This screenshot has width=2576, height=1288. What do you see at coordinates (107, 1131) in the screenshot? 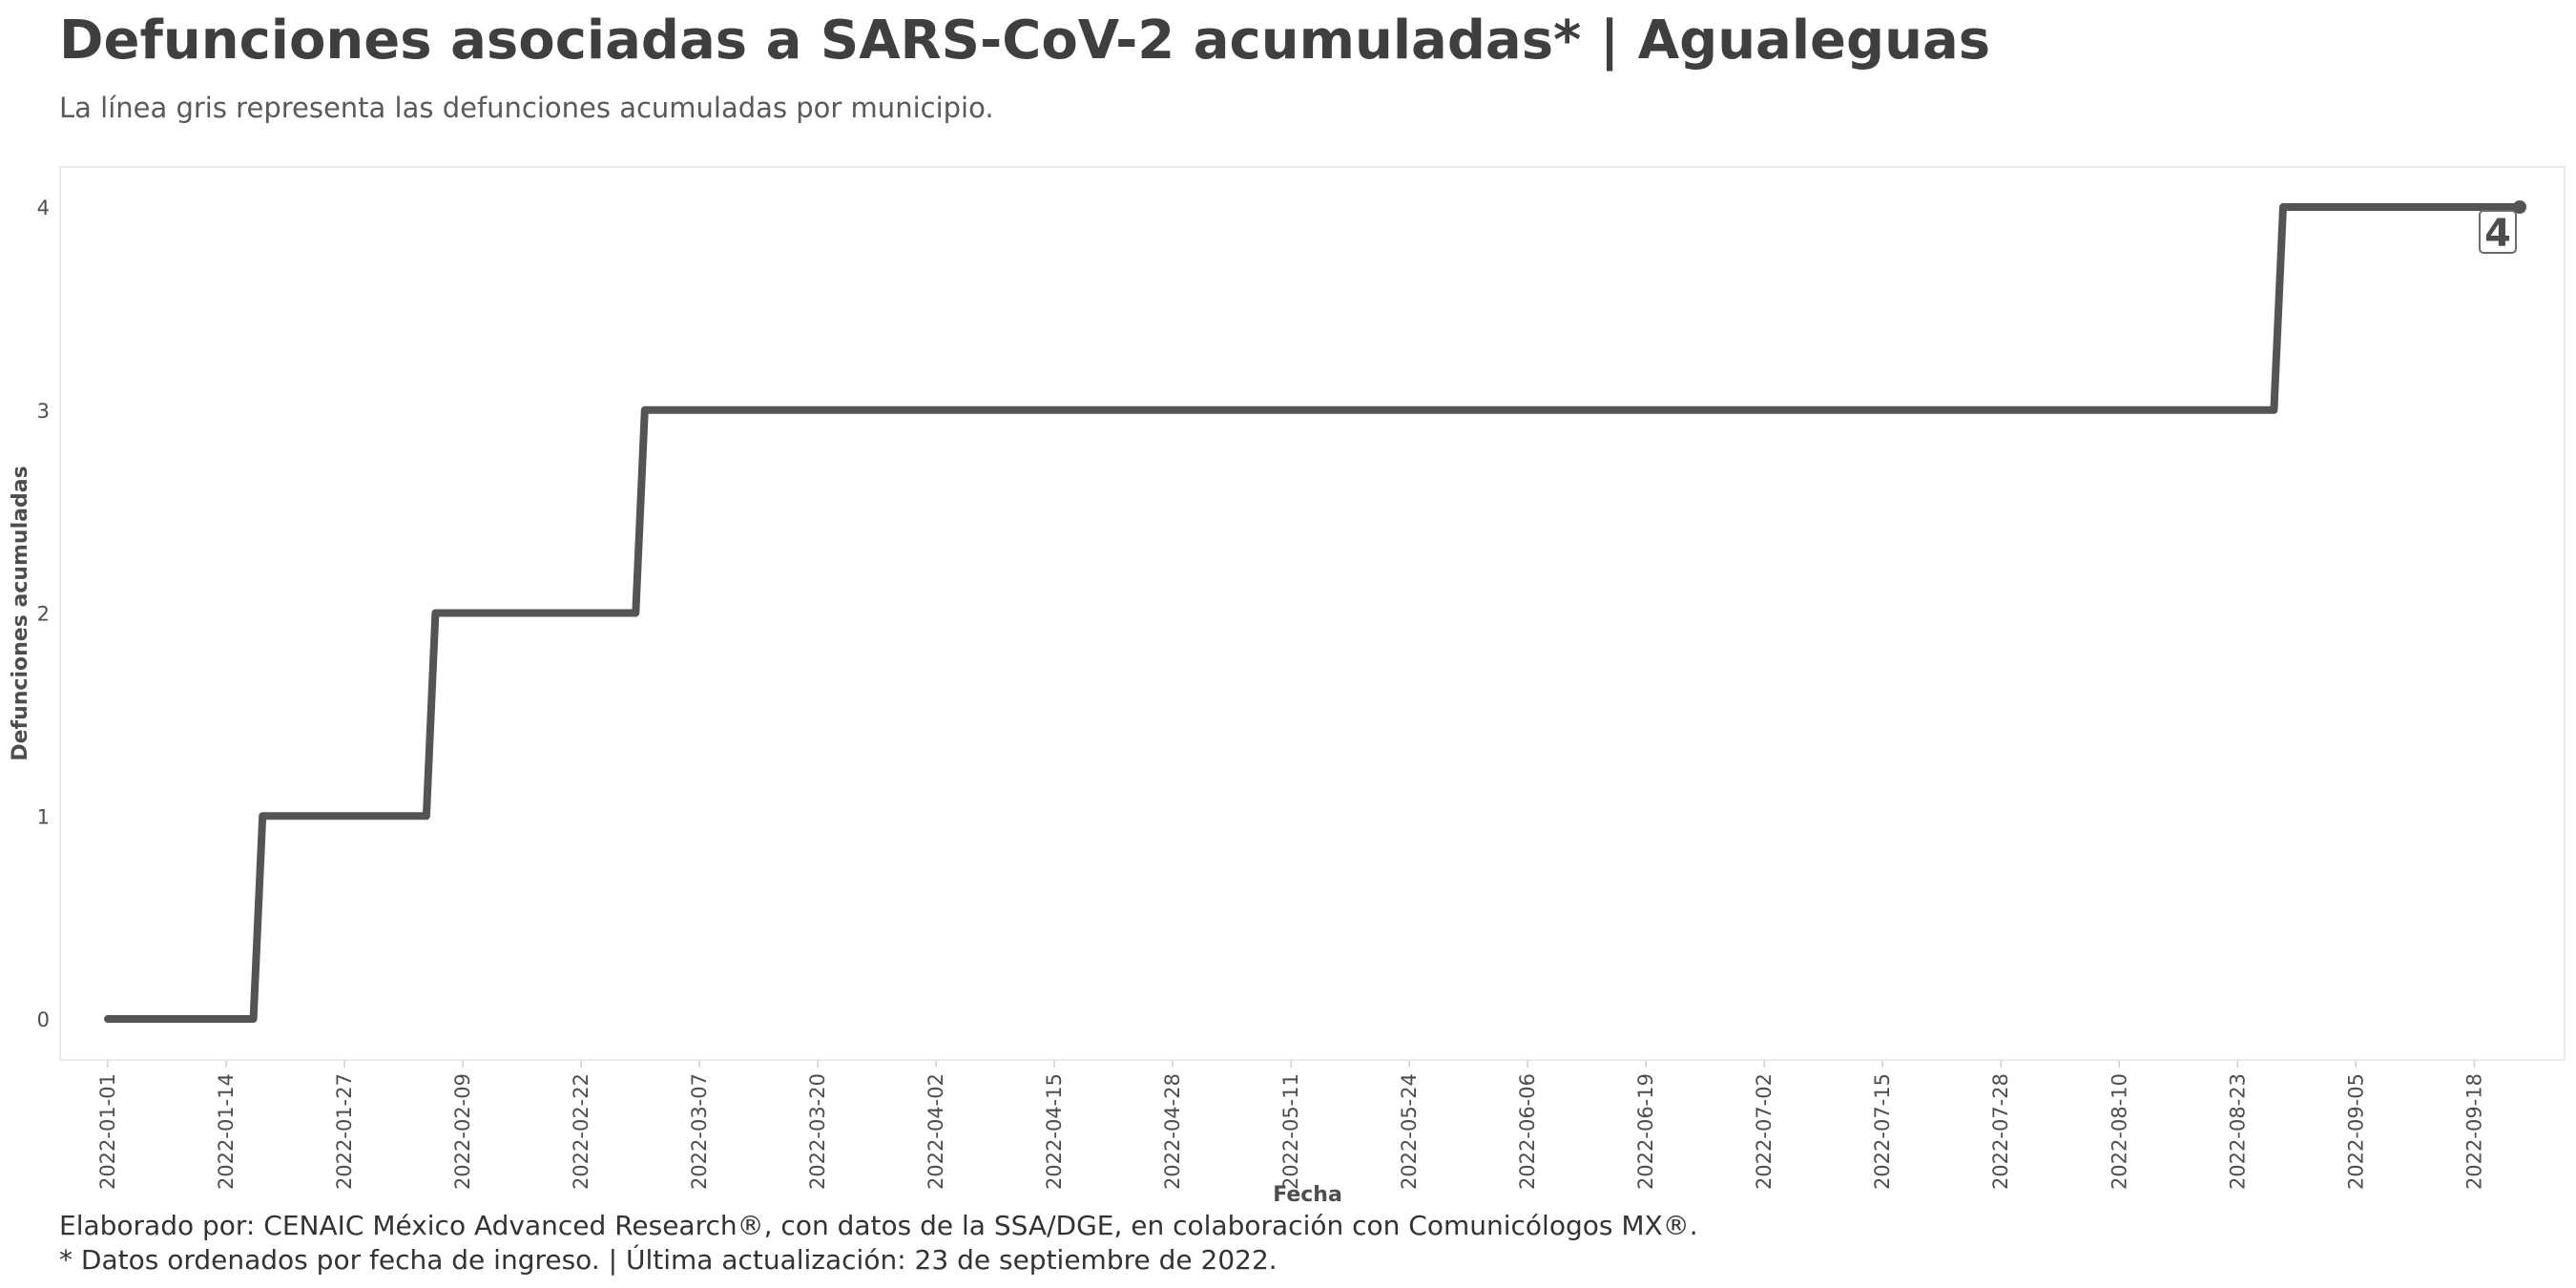
I see `x-tick-label: 2022-01-01` at bounding box center [107, 1131].